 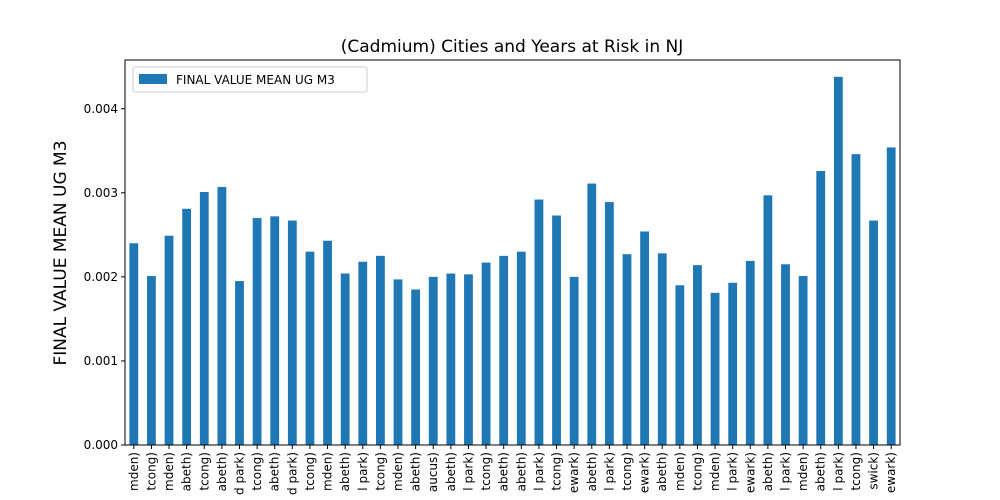 I want to click on legend-swatch, so click(x=153, y=79).